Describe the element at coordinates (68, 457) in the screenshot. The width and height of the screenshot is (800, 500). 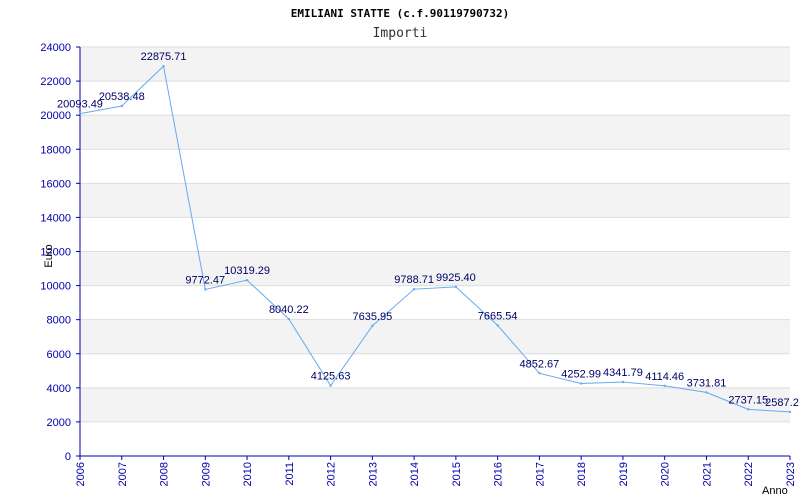
I see `y-tick-label: 0` at that location.